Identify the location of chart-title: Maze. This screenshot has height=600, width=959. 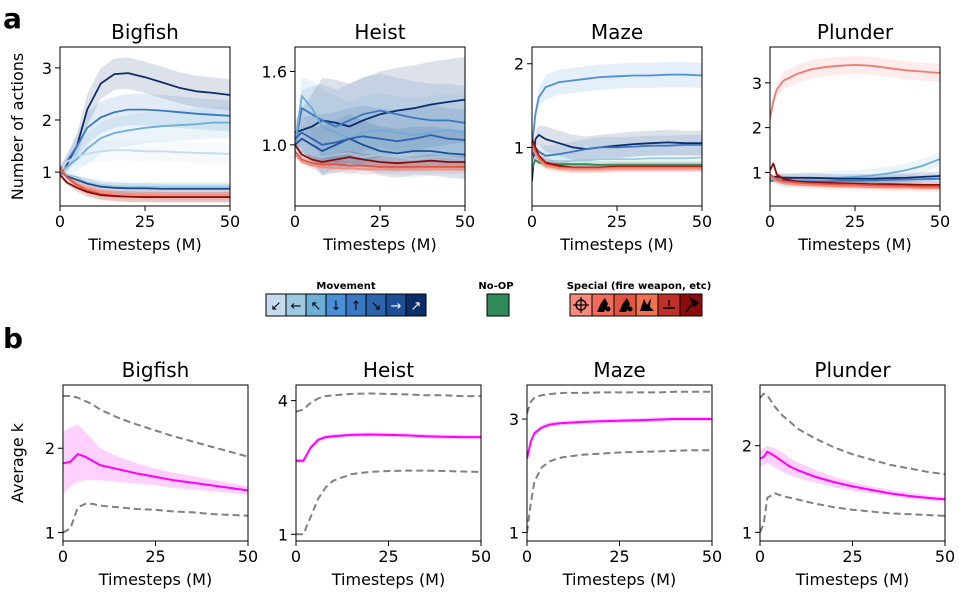
(617, 32).